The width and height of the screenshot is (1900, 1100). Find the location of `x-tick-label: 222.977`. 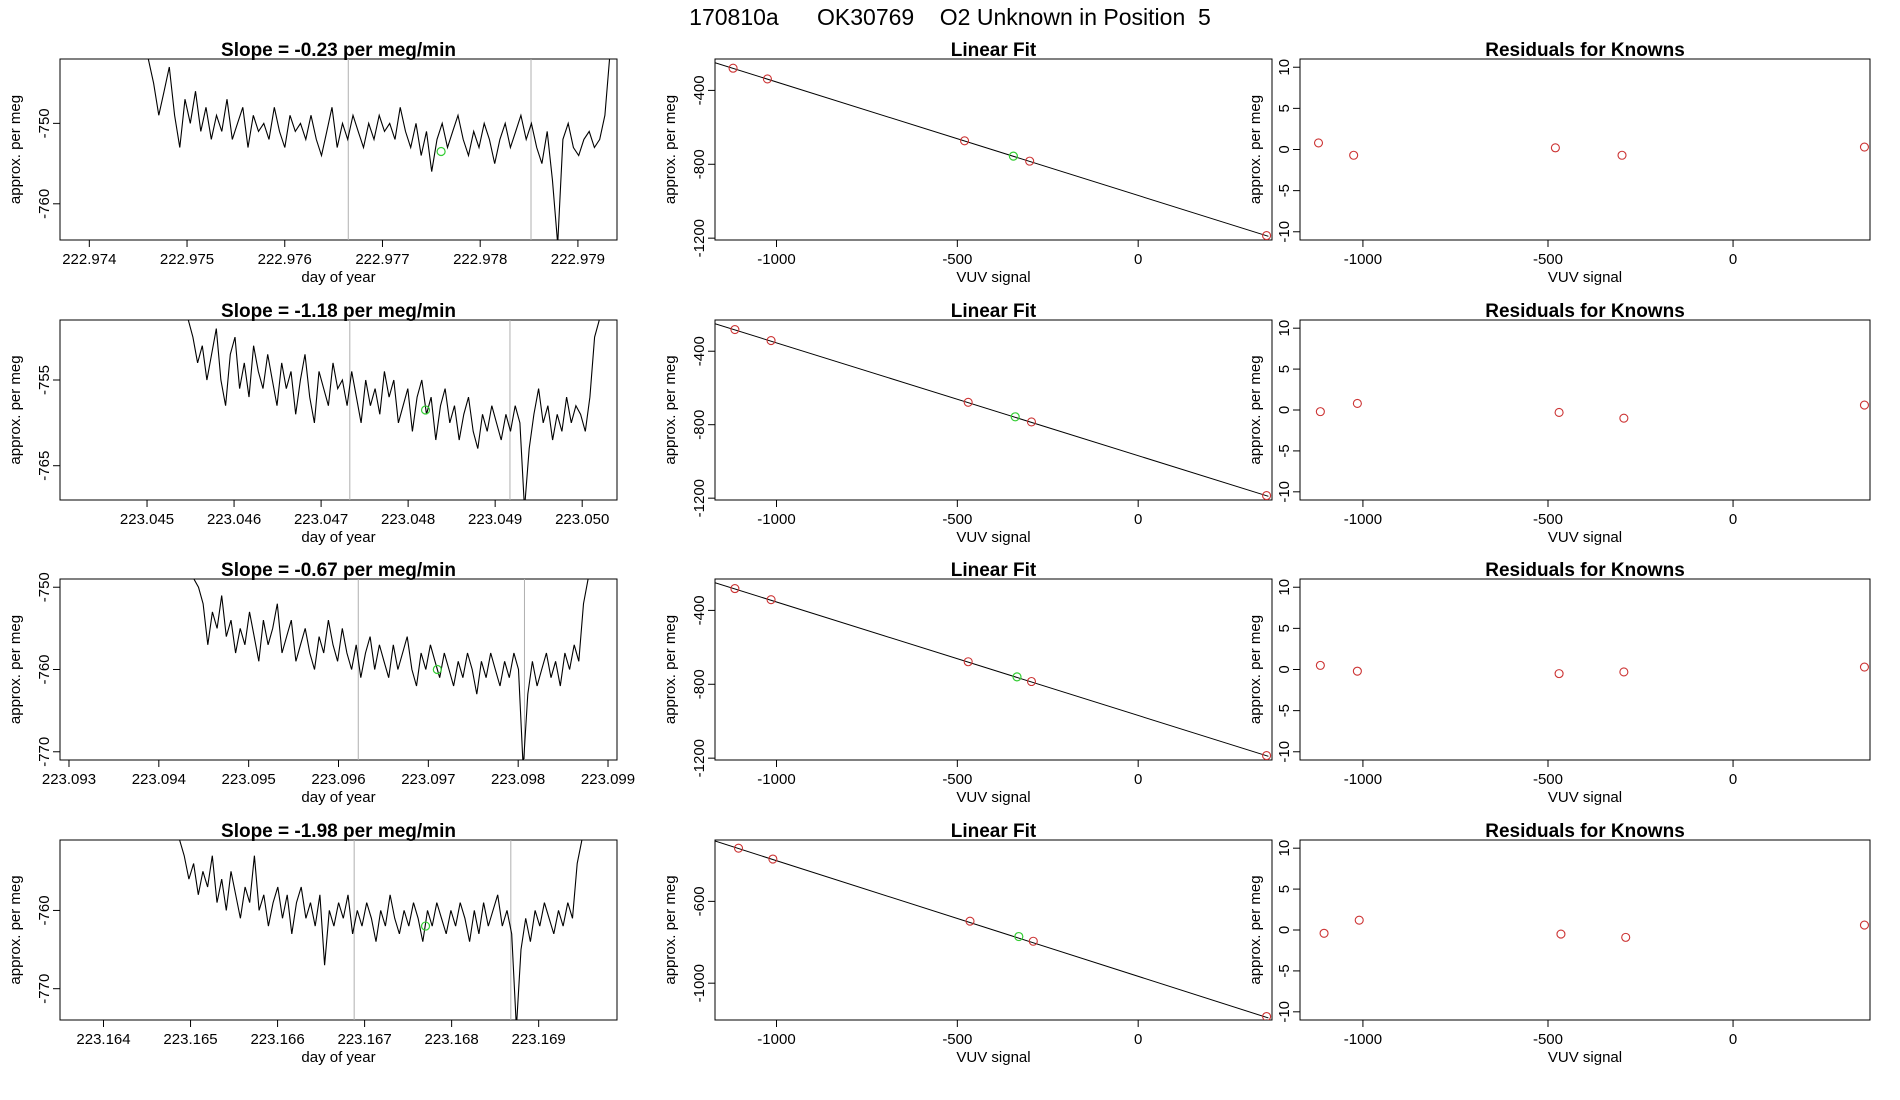

x-tick-label: 222.977 is located at coordinates (382, 259).